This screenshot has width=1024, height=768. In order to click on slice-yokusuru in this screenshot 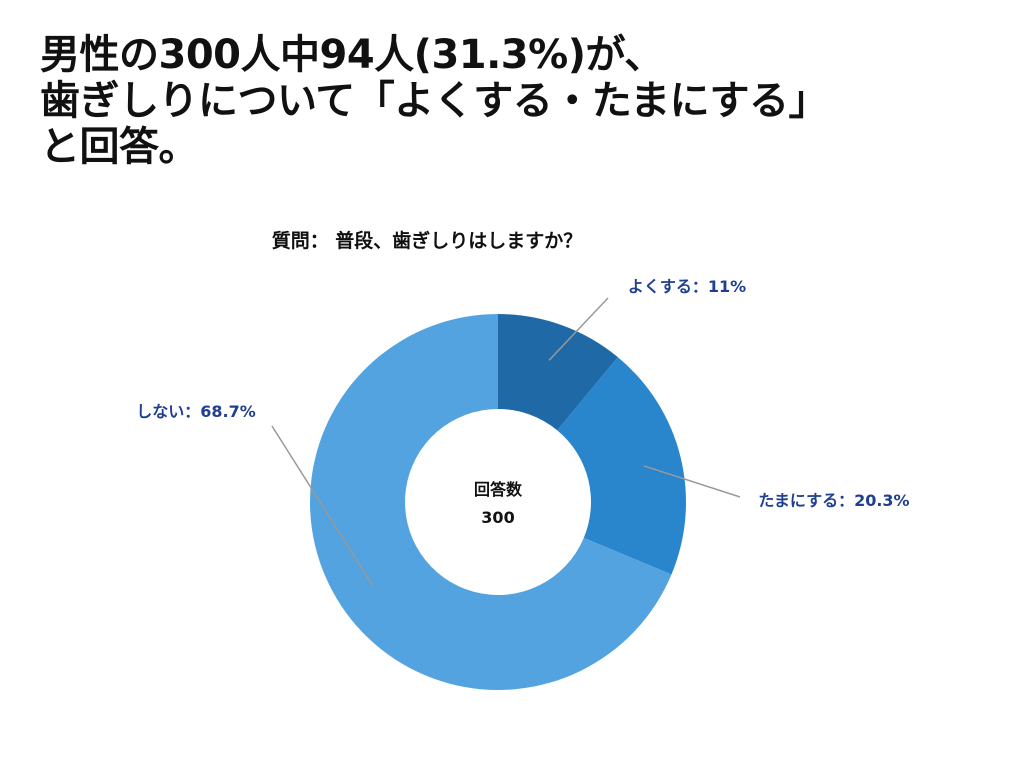, I will do `click(558, 372)`.